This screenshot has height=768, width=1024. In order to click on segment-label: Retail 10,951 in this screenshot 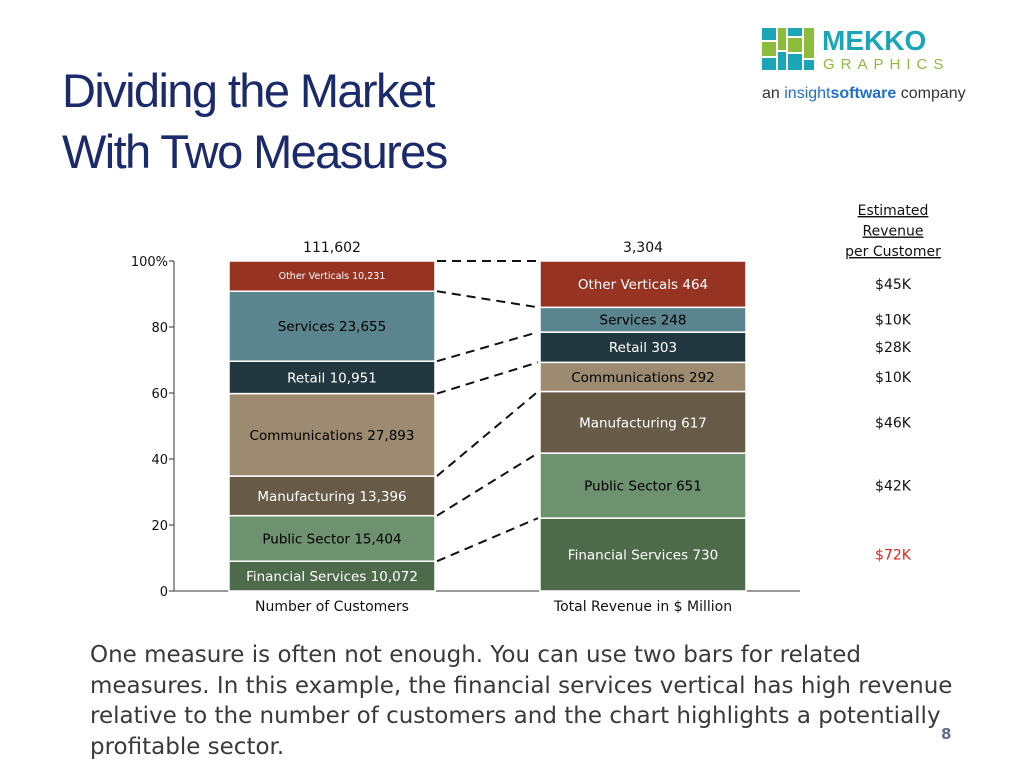, I will do `click(332, 378)`.